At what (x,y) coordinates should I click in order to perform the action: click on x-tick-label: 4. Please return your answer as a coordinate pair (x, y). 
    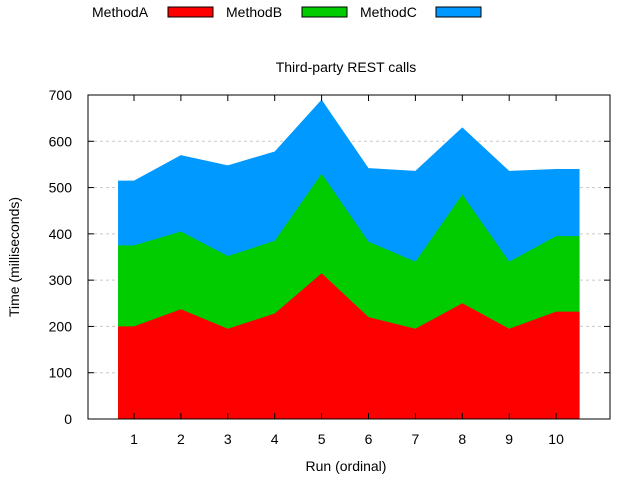
    Looking at the image, I should click on (275, 439).